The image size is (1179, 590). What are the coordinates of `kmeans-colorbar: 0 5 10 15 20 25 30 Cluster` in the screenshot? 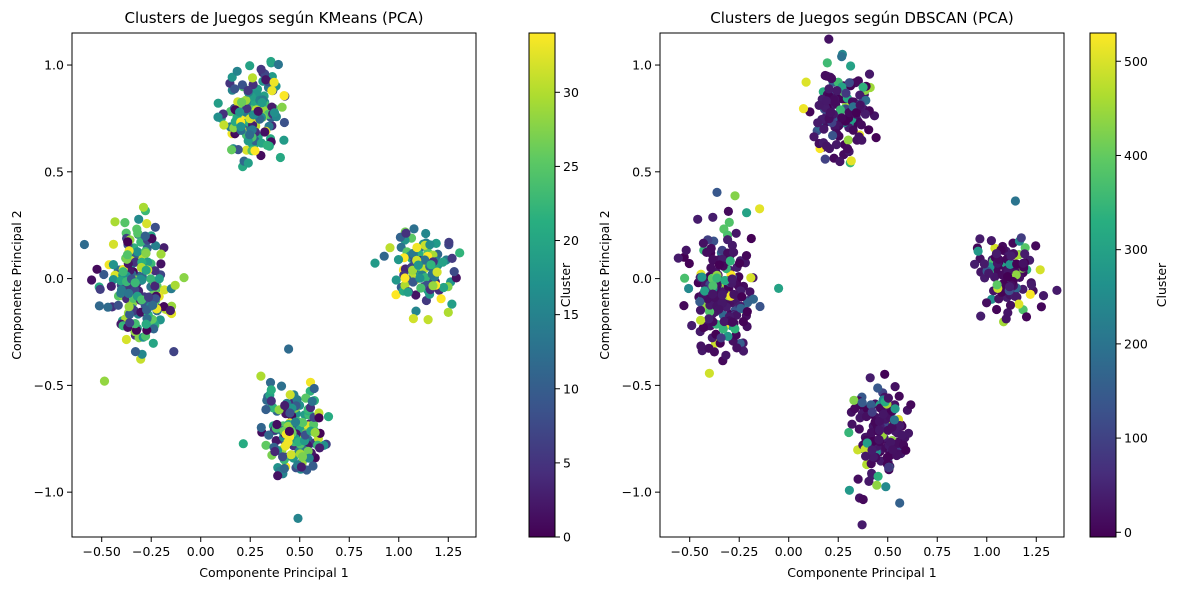 It's located at (553, 288).